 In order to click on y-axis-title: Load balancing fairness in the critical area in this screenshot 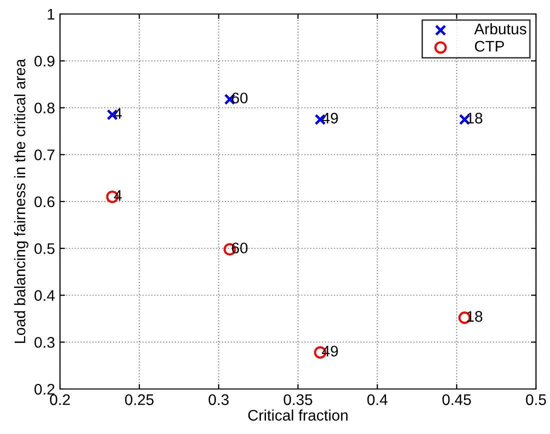, I will do `click(21, 200)`.